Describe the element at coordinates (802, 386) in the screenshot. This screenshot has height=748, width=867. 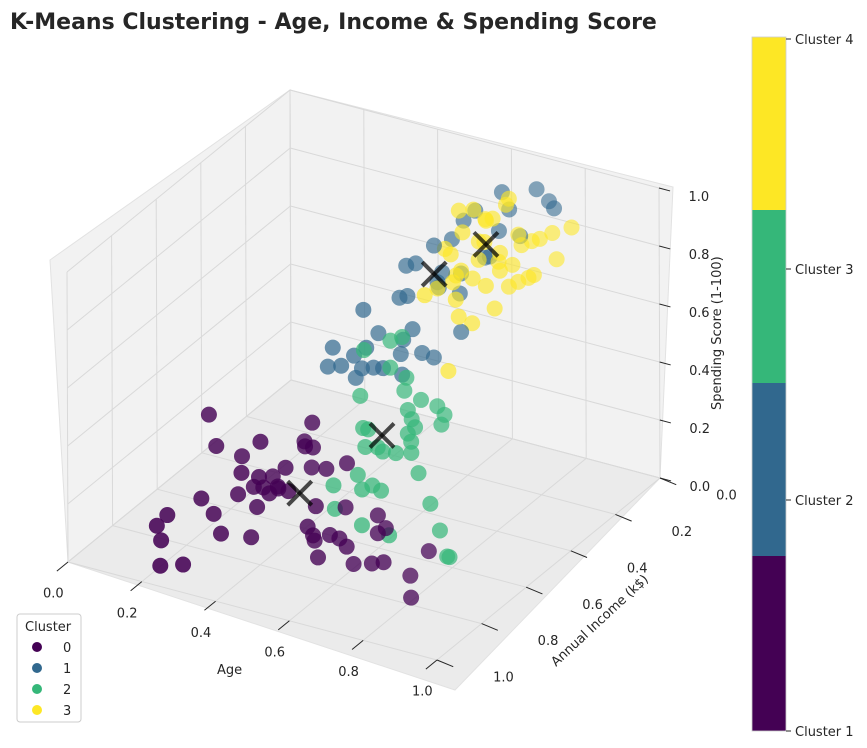
I see `colorbar: Cluster 4 Cluster 3 Cluster 2 Cluster 1` at that location.